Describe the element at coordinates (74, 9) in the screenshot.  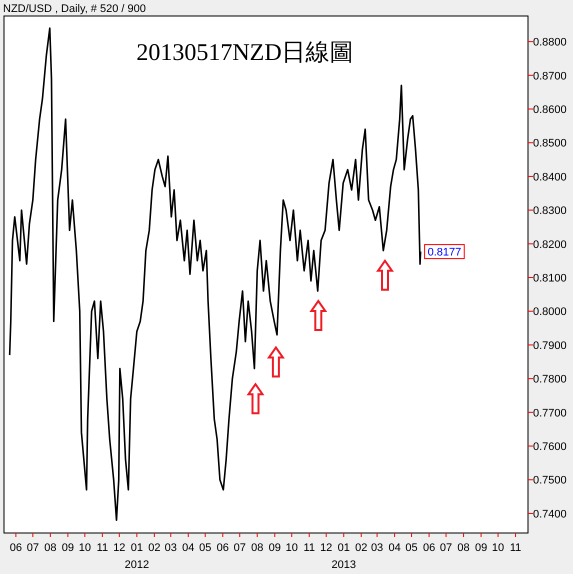
I see `chart-subtitle: NZD/USD , Daily, # 520 / 900` at that location.